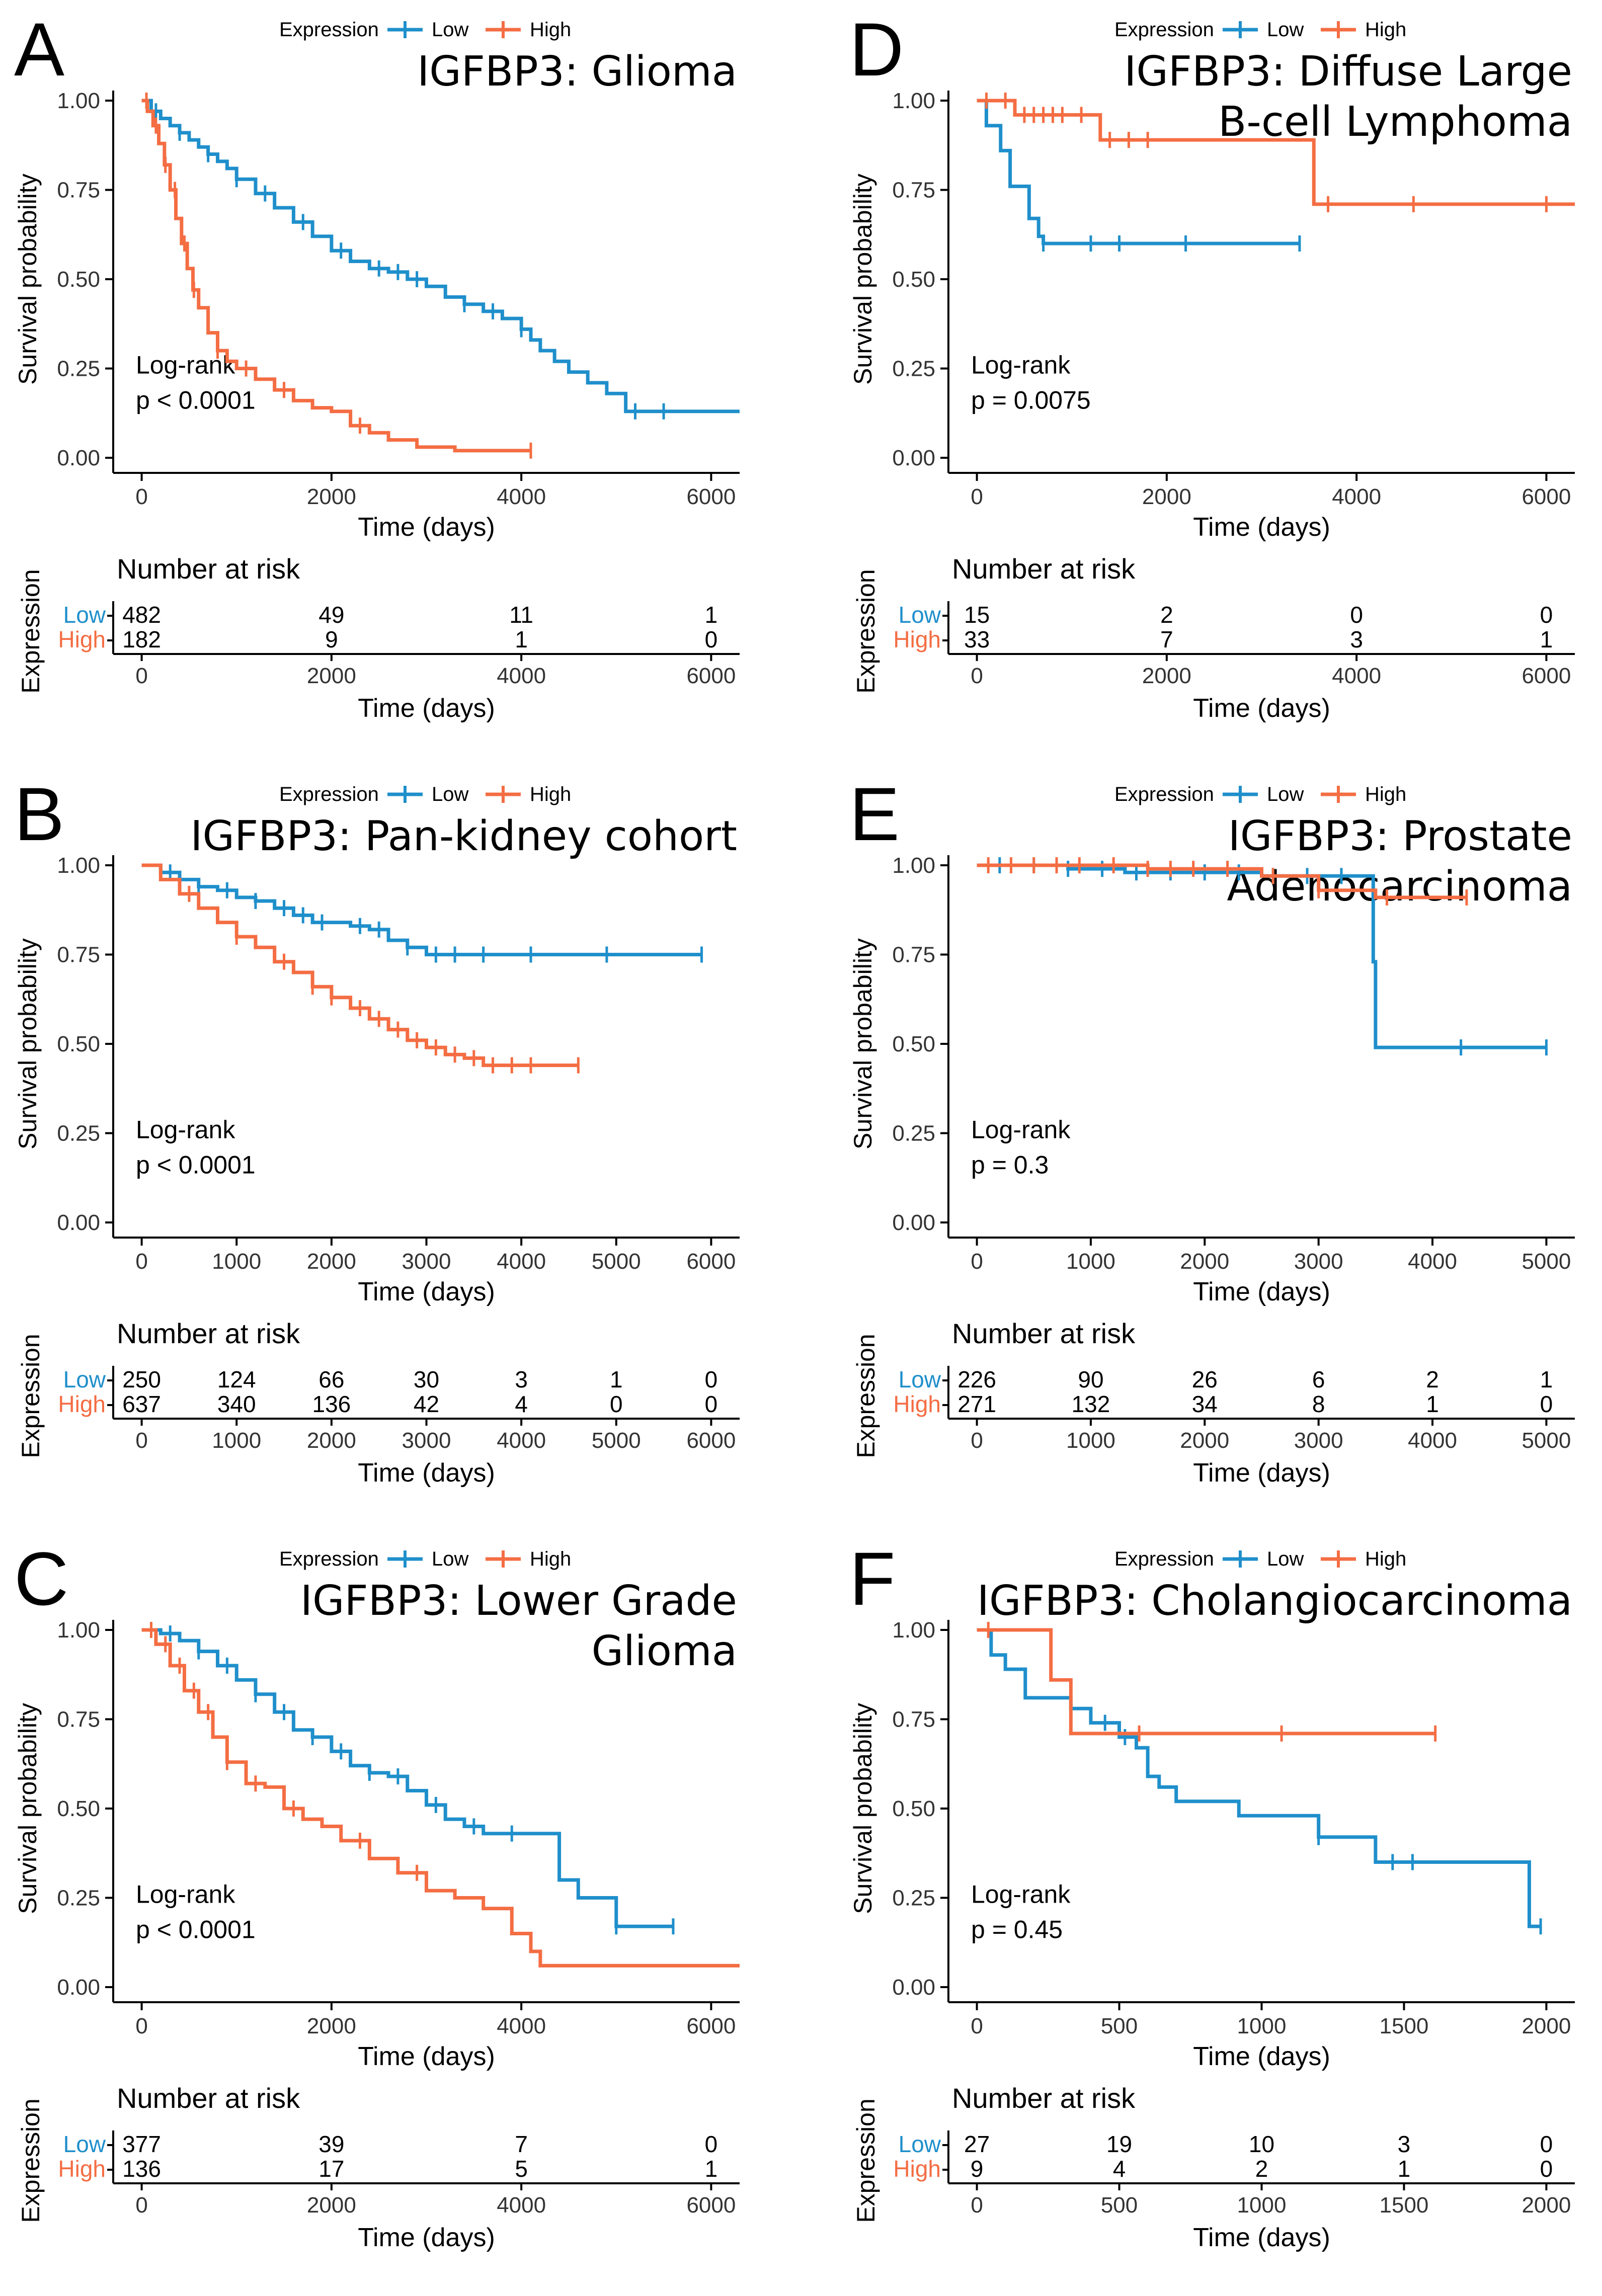 This screenshot has height=2296, width=1602. I want to click on risk-count-high: 8, so click(1319, 1404).